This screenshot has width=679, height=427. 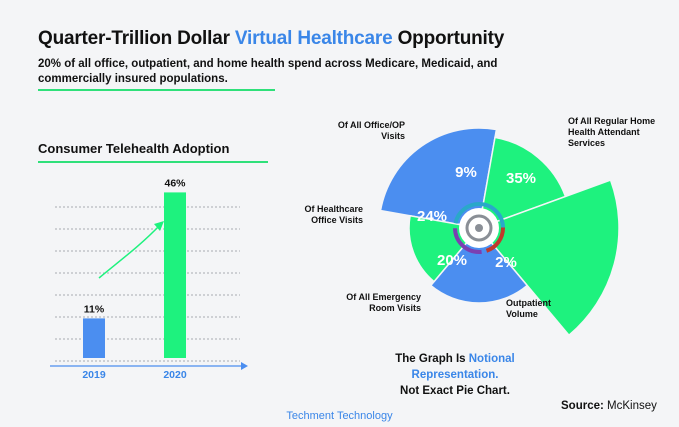 I want to click on slice-value-label: 20%, so click(x=452, y=260).